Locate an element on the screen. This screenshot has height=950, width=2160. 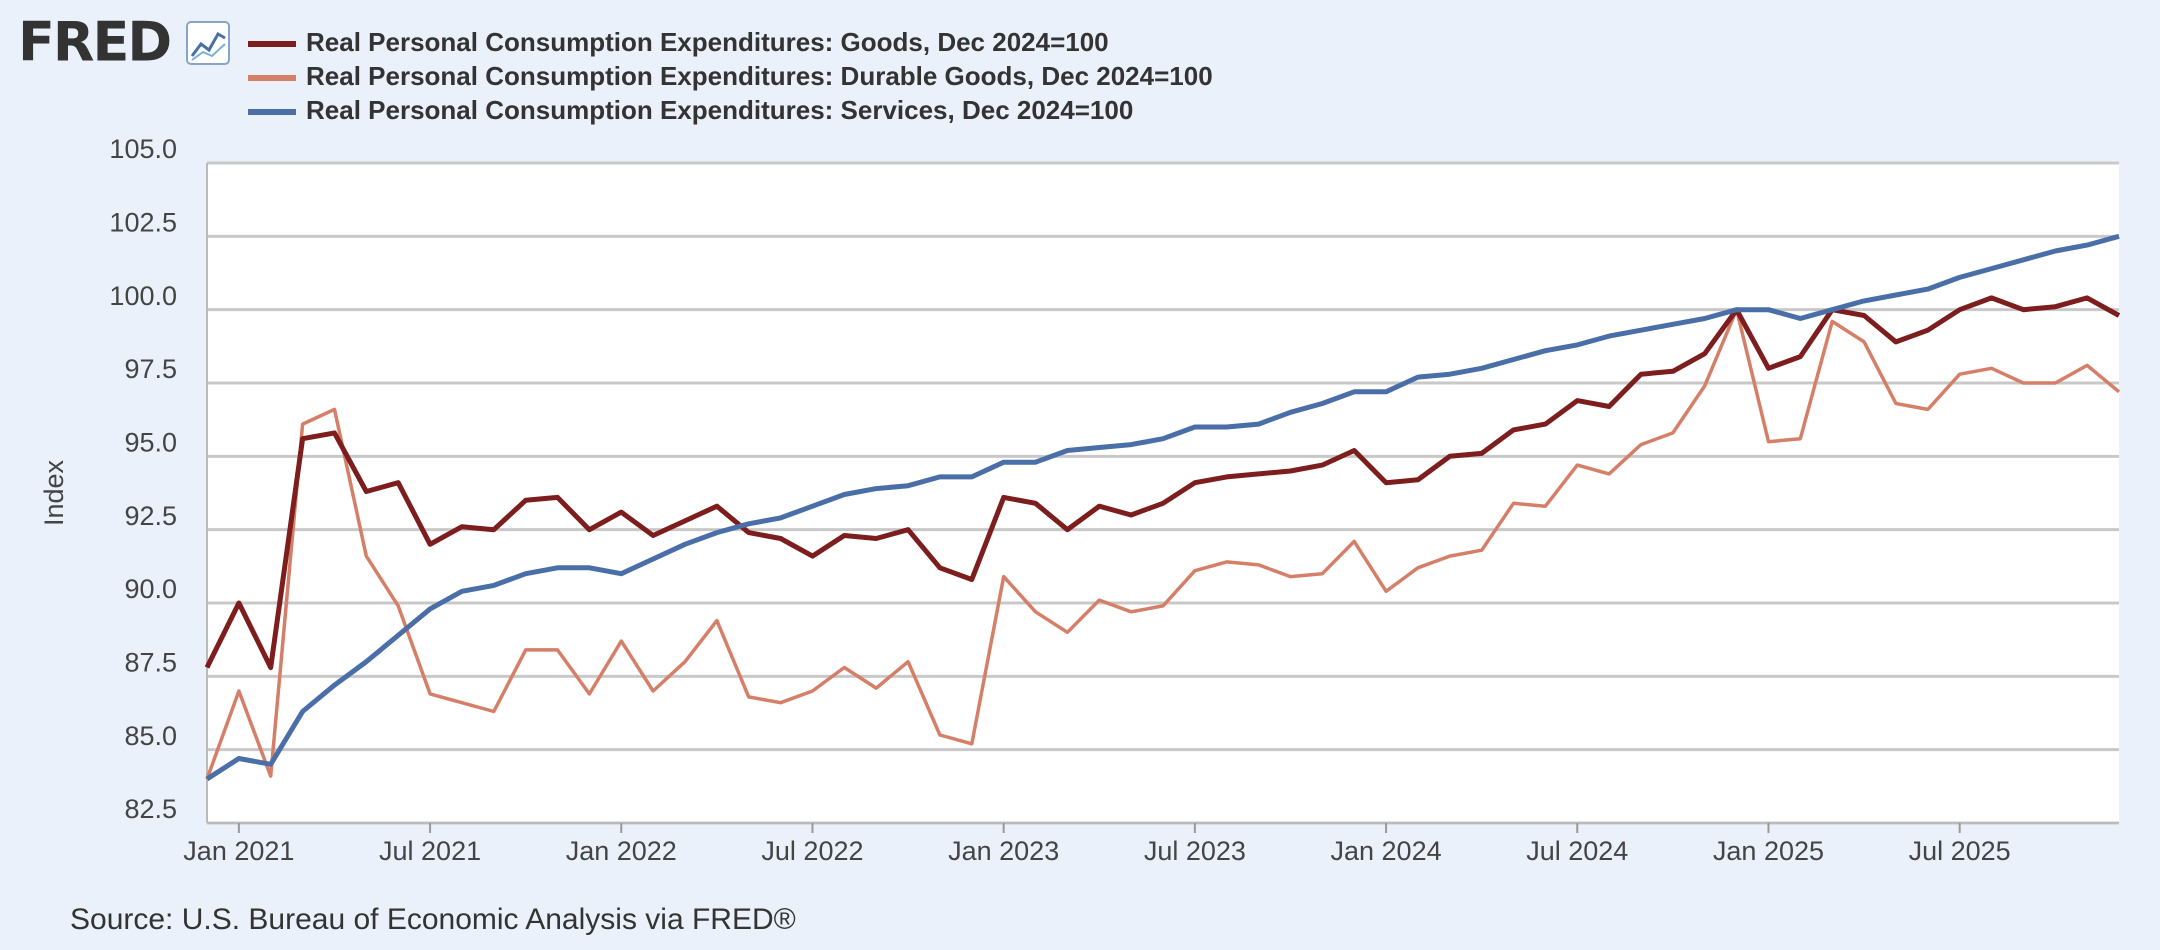
x-tick-label: Jan 2024 is located at coordinates (1386, 851).